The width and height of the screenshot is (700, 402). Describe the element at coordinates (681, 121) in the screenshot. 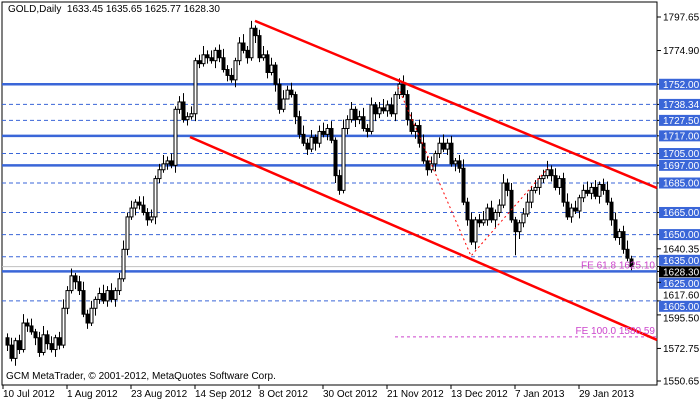

I see `price-level-tag-label: 1727.50` at that location.